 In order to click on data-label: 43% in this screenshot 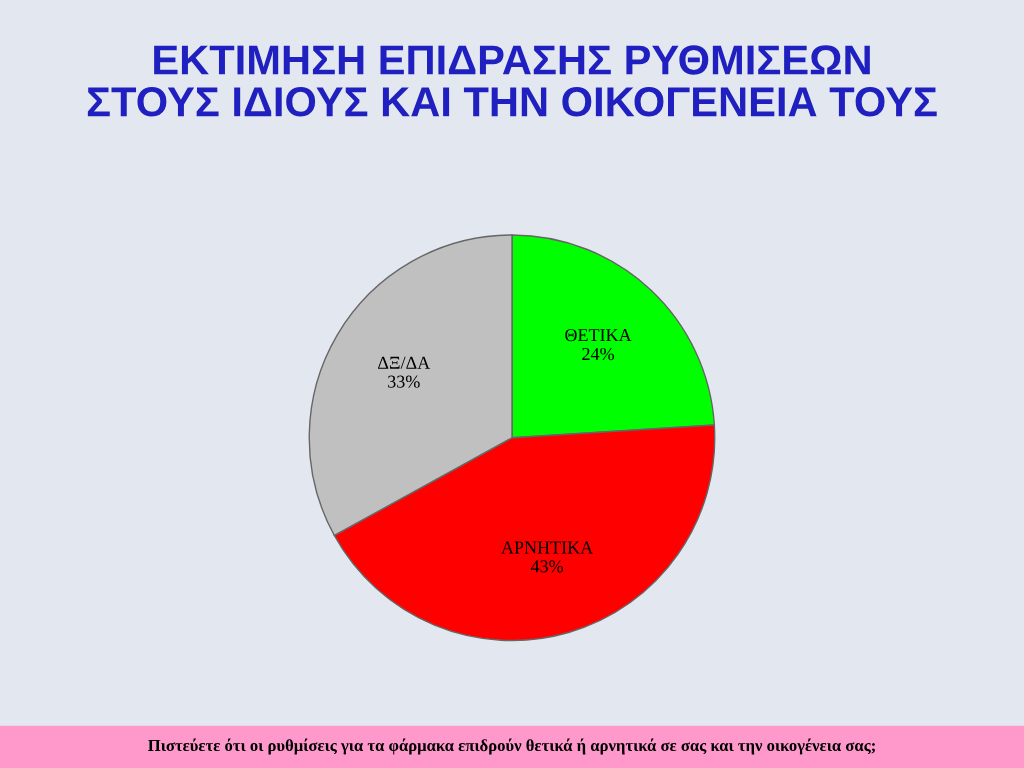, I will do `click(546, 566)`.